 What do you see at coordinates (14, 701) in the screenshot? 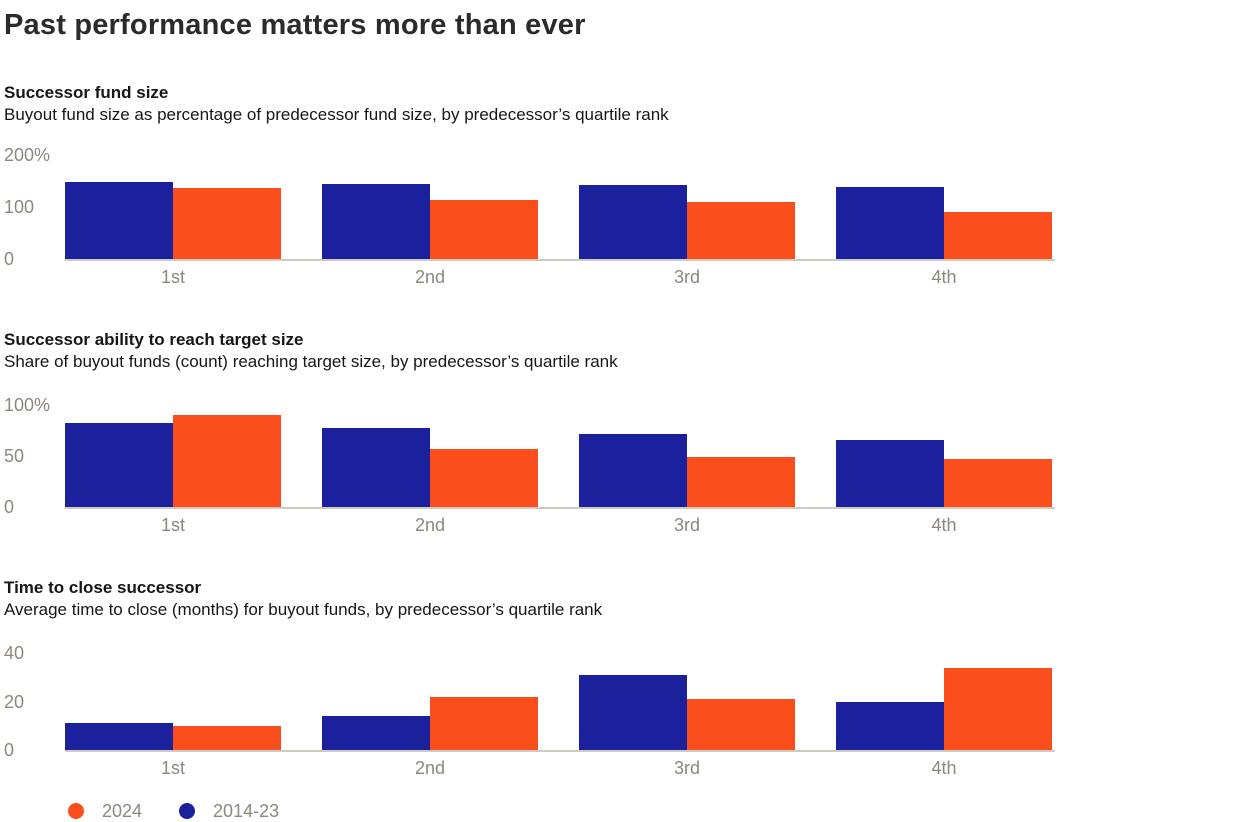
I see `y-axis-tick: 20` at bounding box center [14, 701].